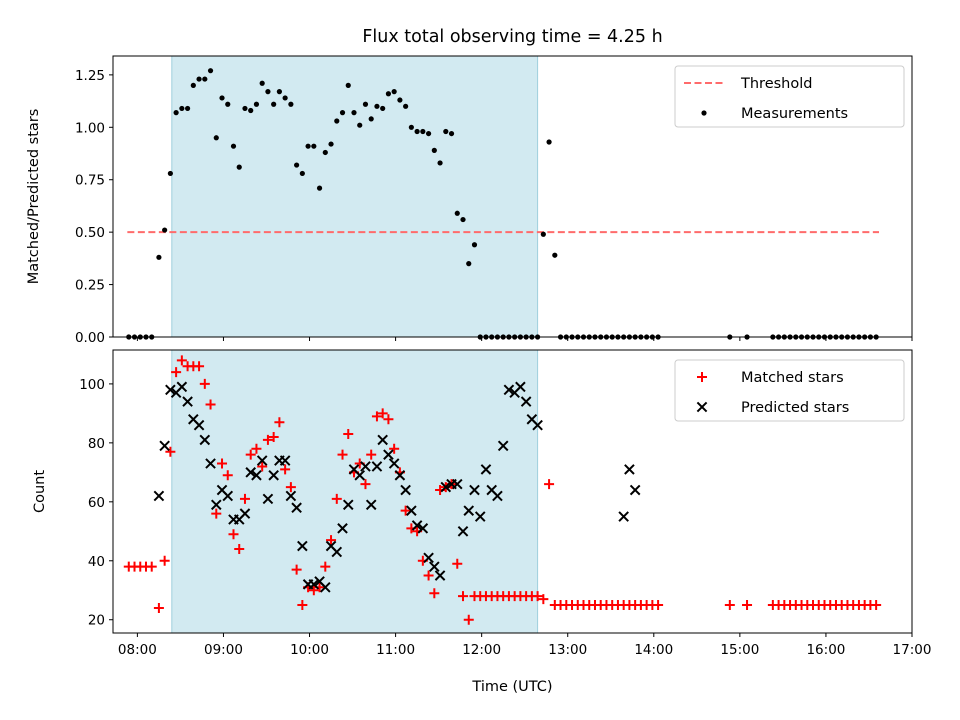 This screenshot has width=960, height=720. What do you see at coordinates (223, 650) in the screenshot?
I see `x-tick-label: 09:00` at bounding box center [223, 650].